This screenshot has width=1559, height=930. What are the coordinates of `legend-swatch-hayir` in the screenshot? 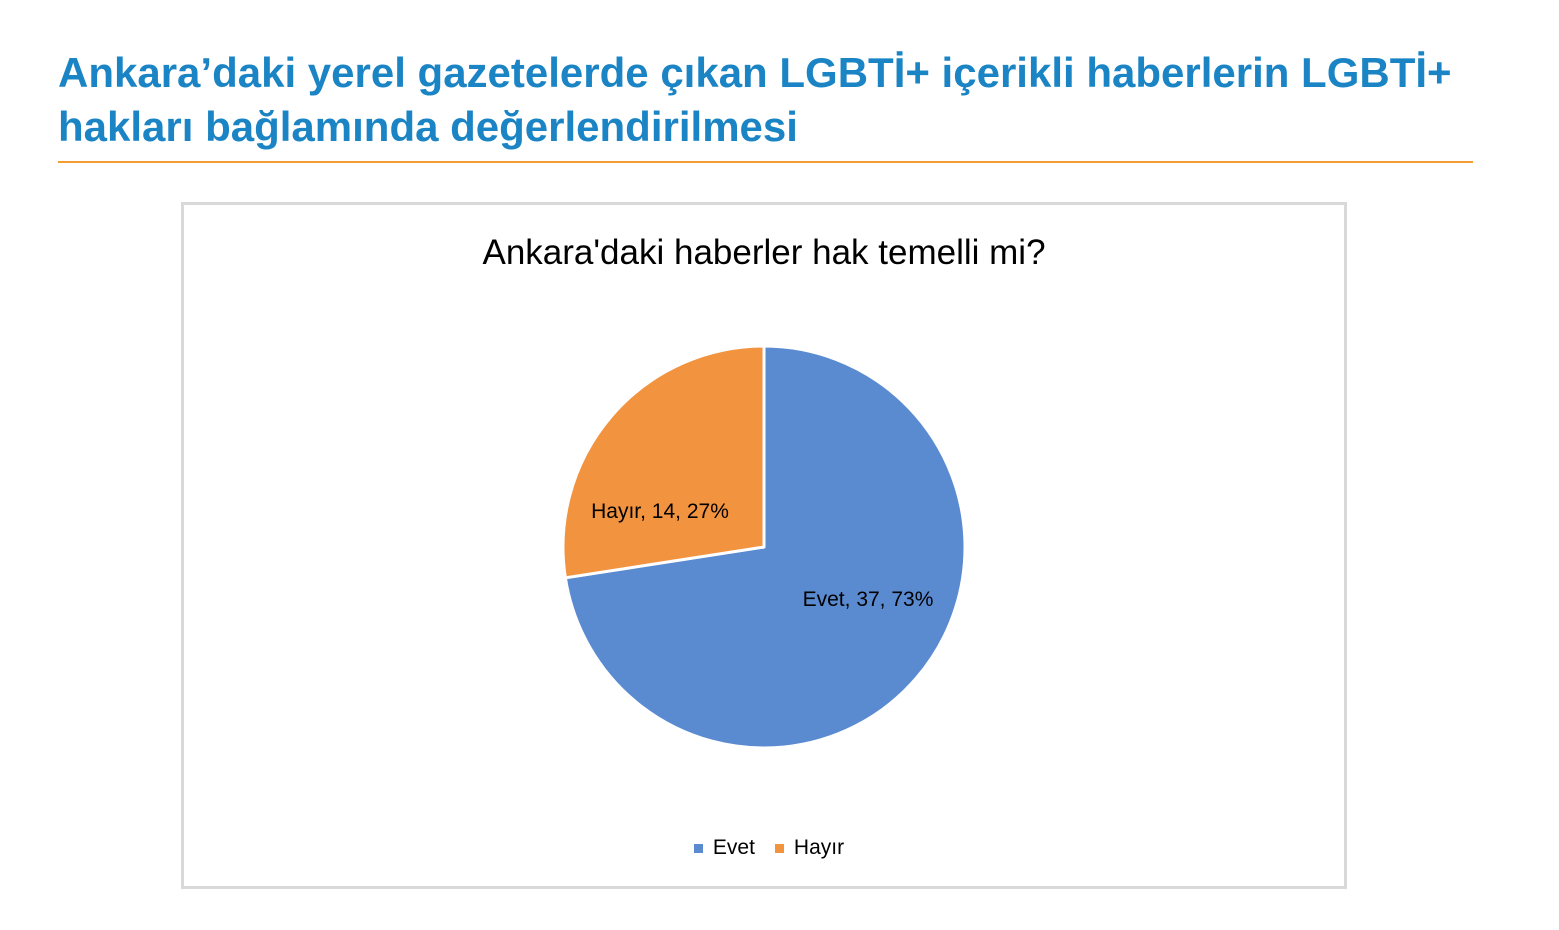 It's located at (779, 848).